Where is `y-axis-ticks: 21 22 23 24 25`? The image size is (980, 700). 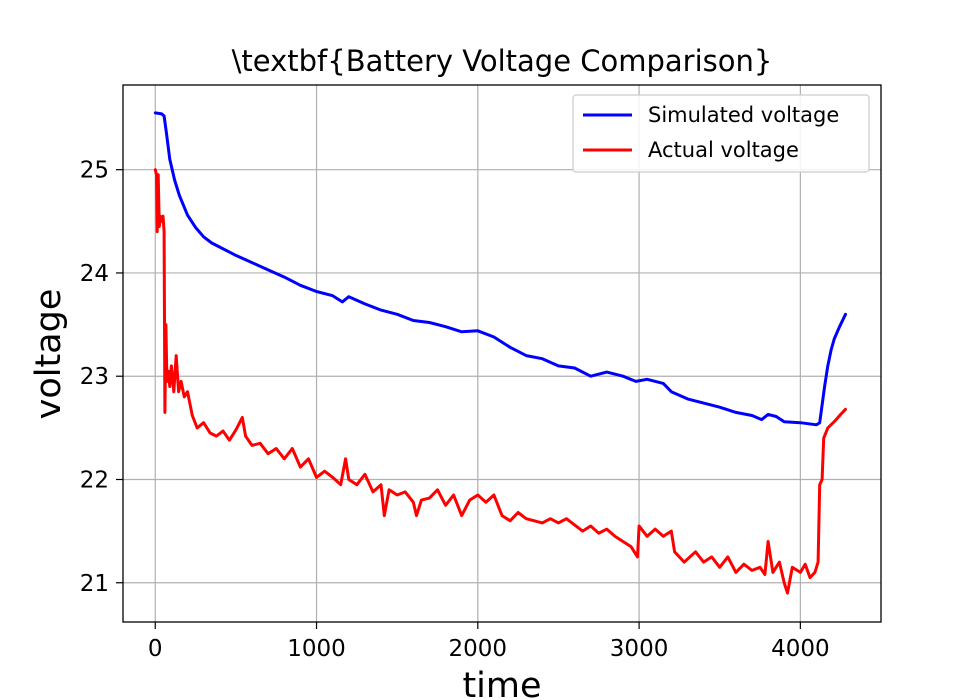 y-axis-ticks: 21 22 23 24 25 is located at coordinates (101, 377).